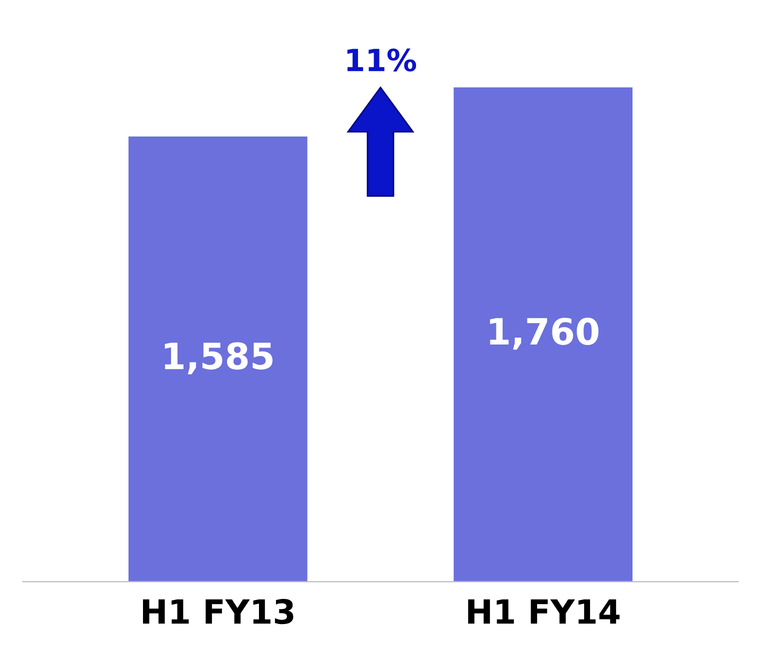 This screenshot has width=761, height=661. What do you see at coordinates (544, 611) in the screenshot?
I see `x-tick-label: H1 FY14` at bounding box center [544, 611].